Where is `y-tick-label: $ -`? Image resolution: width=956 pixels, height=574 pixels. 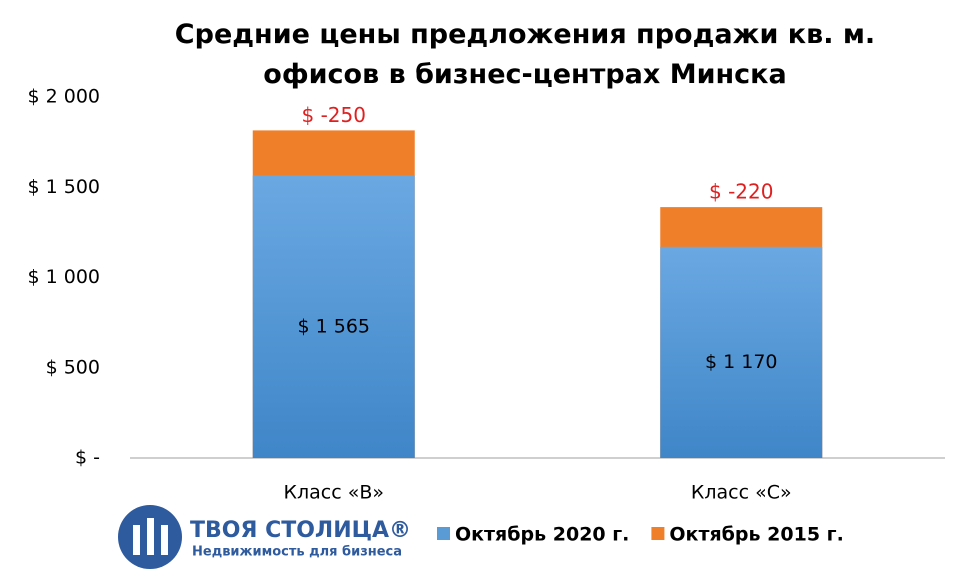 y-tick-label: $ - is located at coordinates (87, 458).